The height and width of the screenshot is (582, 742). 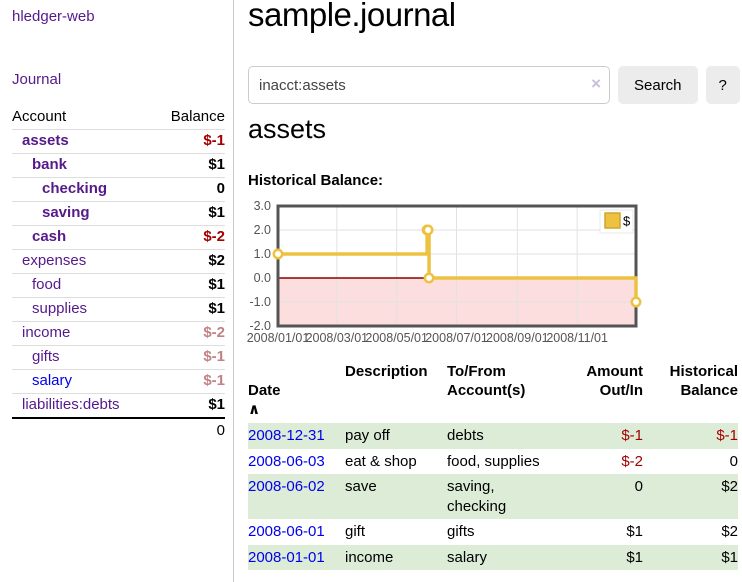 I want to click on account-row: supplies $1, so click(x=118, y=309).